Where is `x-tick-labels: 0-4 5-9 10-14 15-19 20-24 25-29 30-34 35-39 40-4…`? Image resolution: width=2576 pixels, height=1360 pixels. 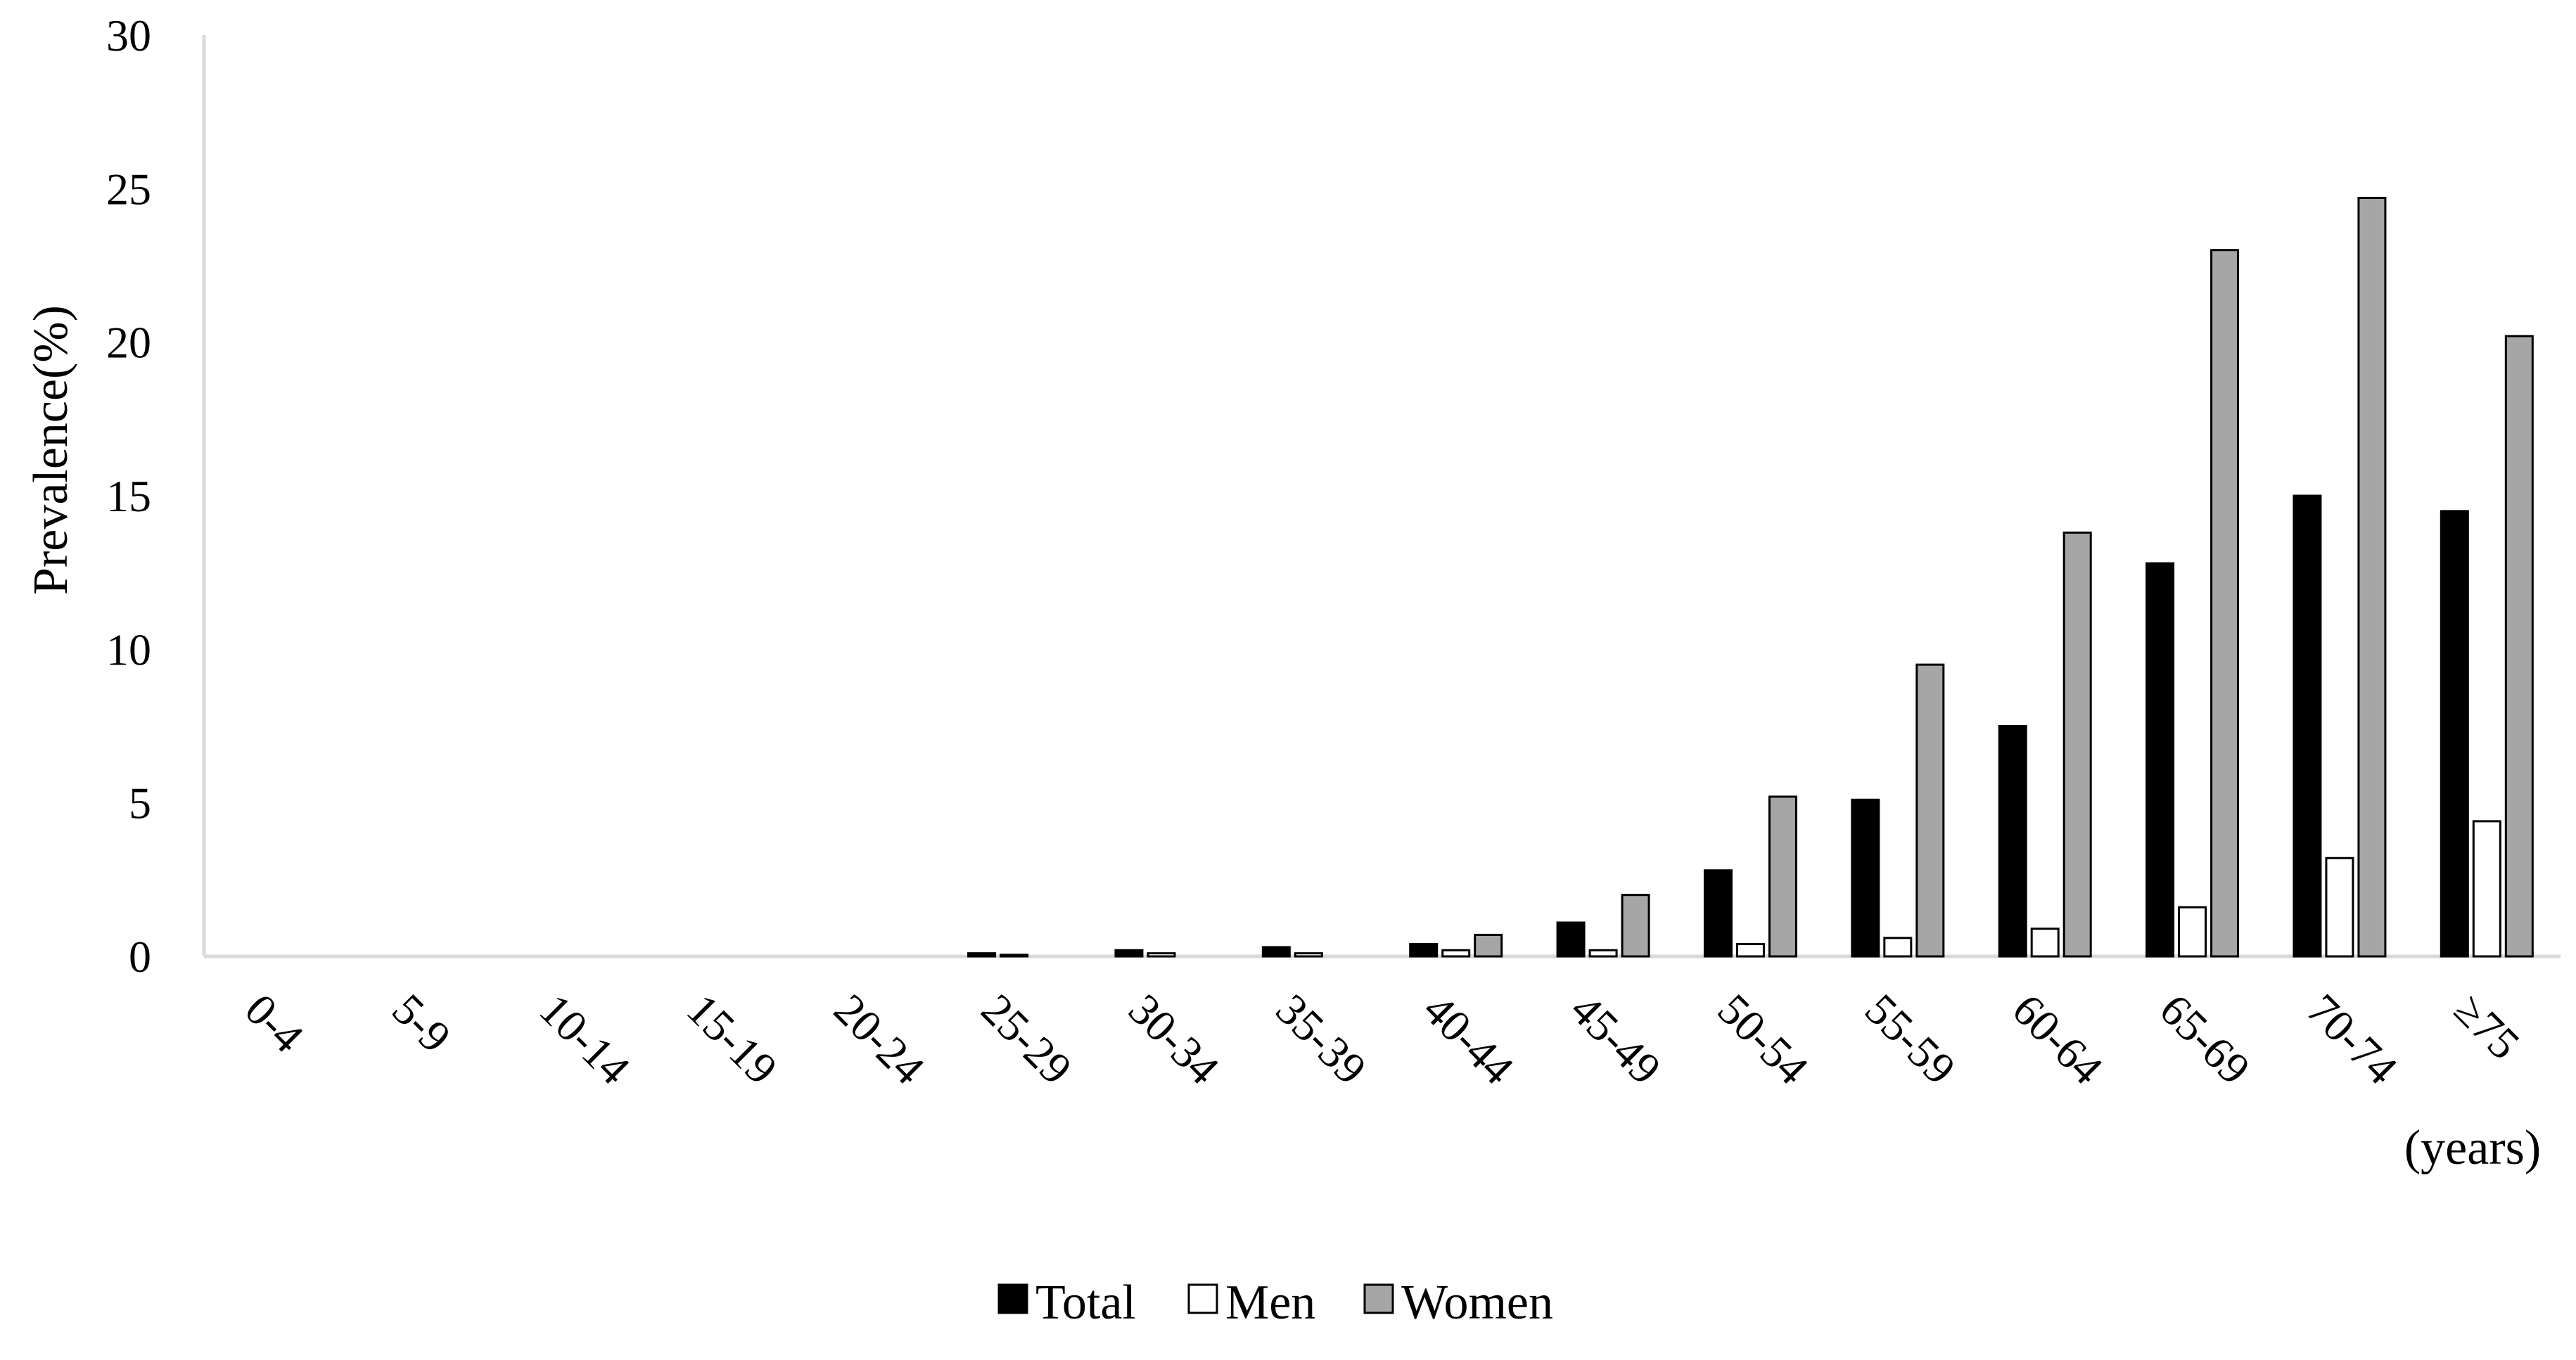 x-tick-labels: 0-4 5-9 10-14 15-19 20-24 25-29 30-34 35-39 40-4… is located at coordinates (1383, 1039).